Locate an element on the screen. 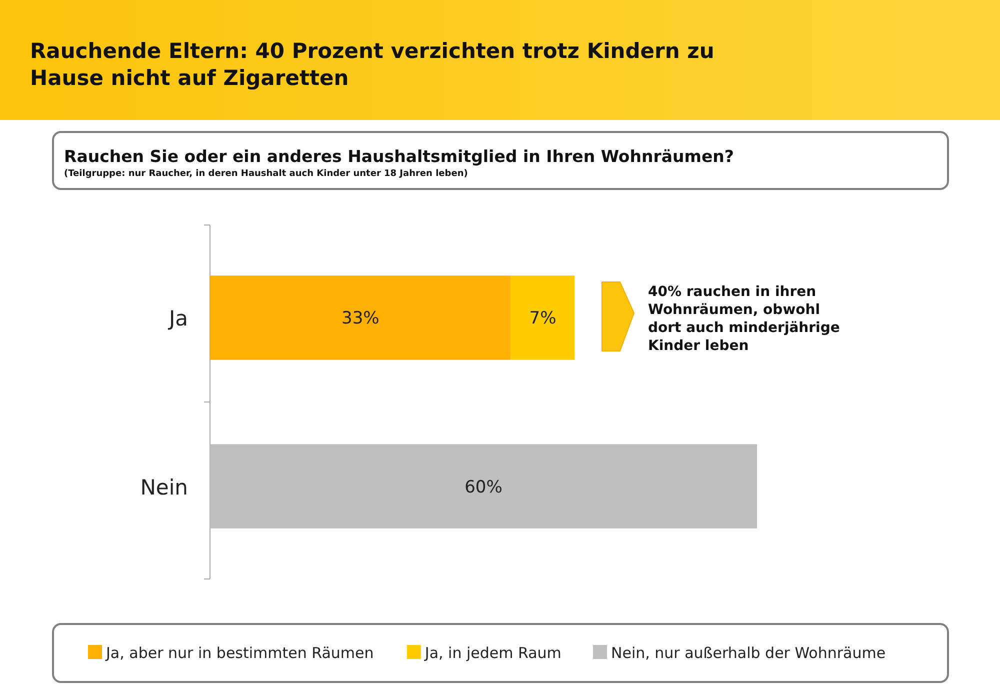 Image resolution: width=1000 pixels, height=692 pixels. legend-label: Ja, in jedem Raum is located at coordinates (493, 653).